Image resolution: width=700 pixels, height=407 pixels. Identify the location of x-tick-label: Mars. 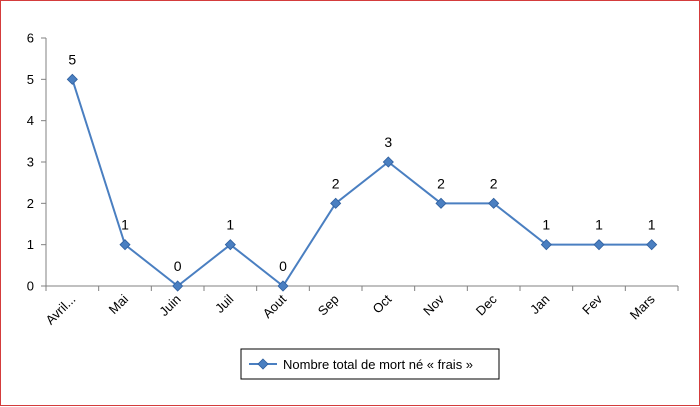
(642, 306).